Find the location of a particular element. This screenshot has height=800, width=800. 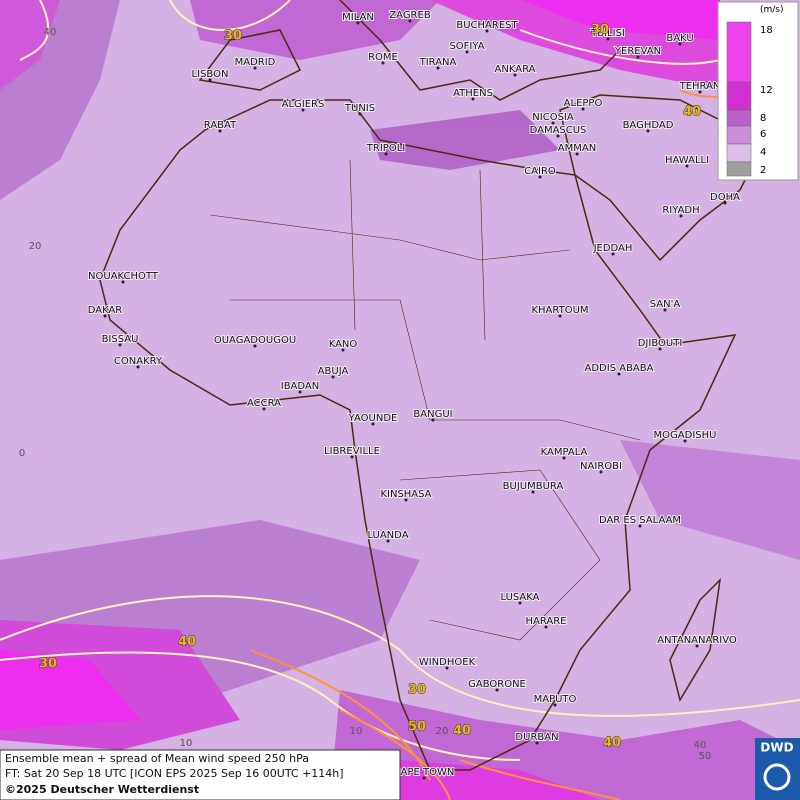

city-label: MOGADISHU is located at coordinates (685, 435).